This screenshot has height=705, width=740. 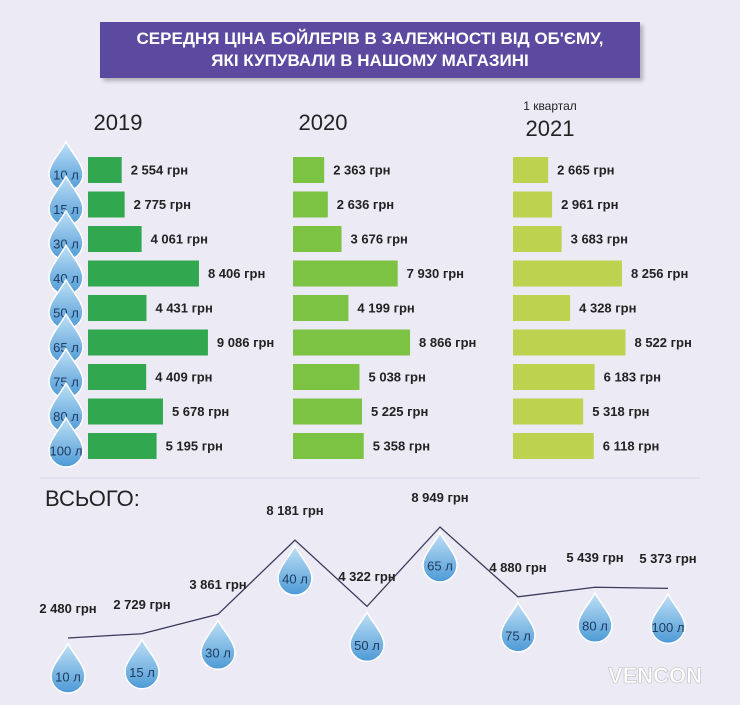 I want to click on value-label: 5 038 грн, so click(x=397, y=376).